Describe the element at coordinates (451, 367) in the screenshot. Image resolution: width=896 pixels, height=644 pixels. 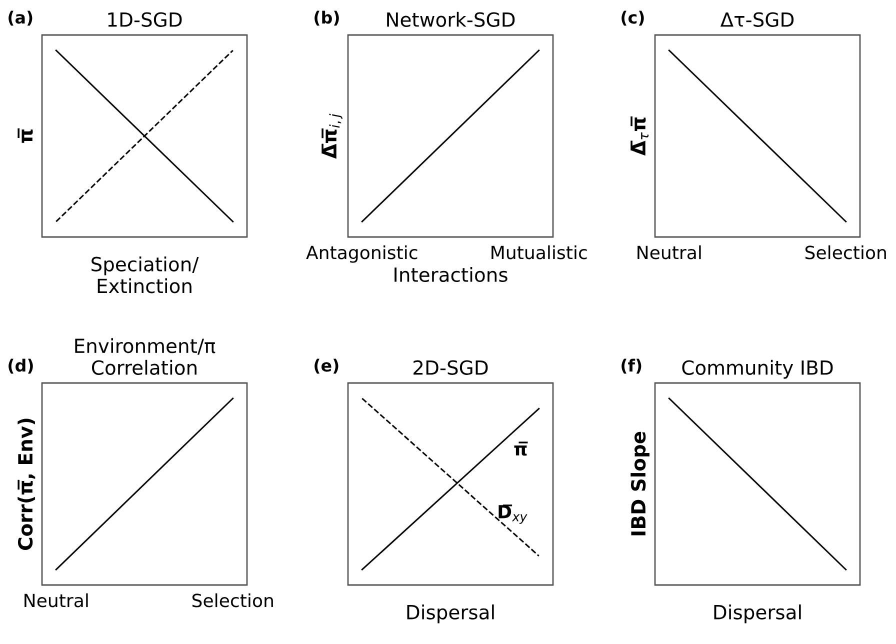
I see `chart-title: 2D-SGD` at that location.